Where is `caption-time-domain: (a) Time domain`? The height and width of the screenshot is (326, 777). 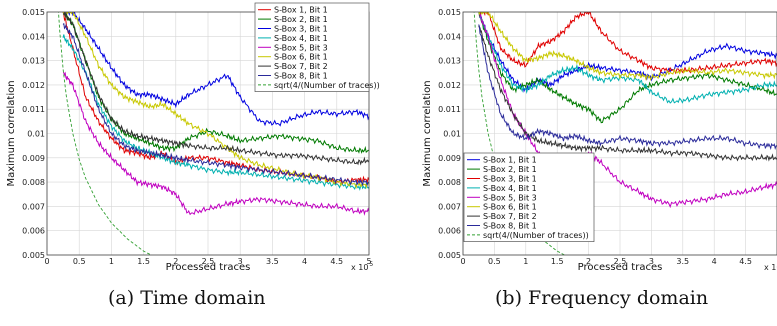 caption-time-domain: (a) Time domain is located at coordinates (187, 298).